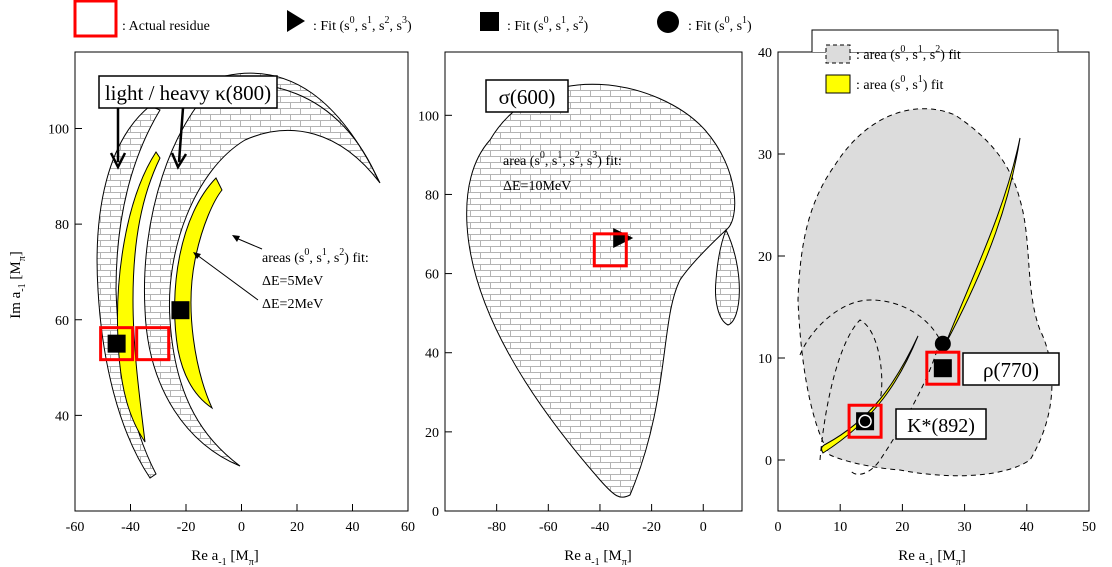 Image resolution: width=1112 pixels, height=567 pixels. I want to click on label-box-sigma, so click(527, 96).